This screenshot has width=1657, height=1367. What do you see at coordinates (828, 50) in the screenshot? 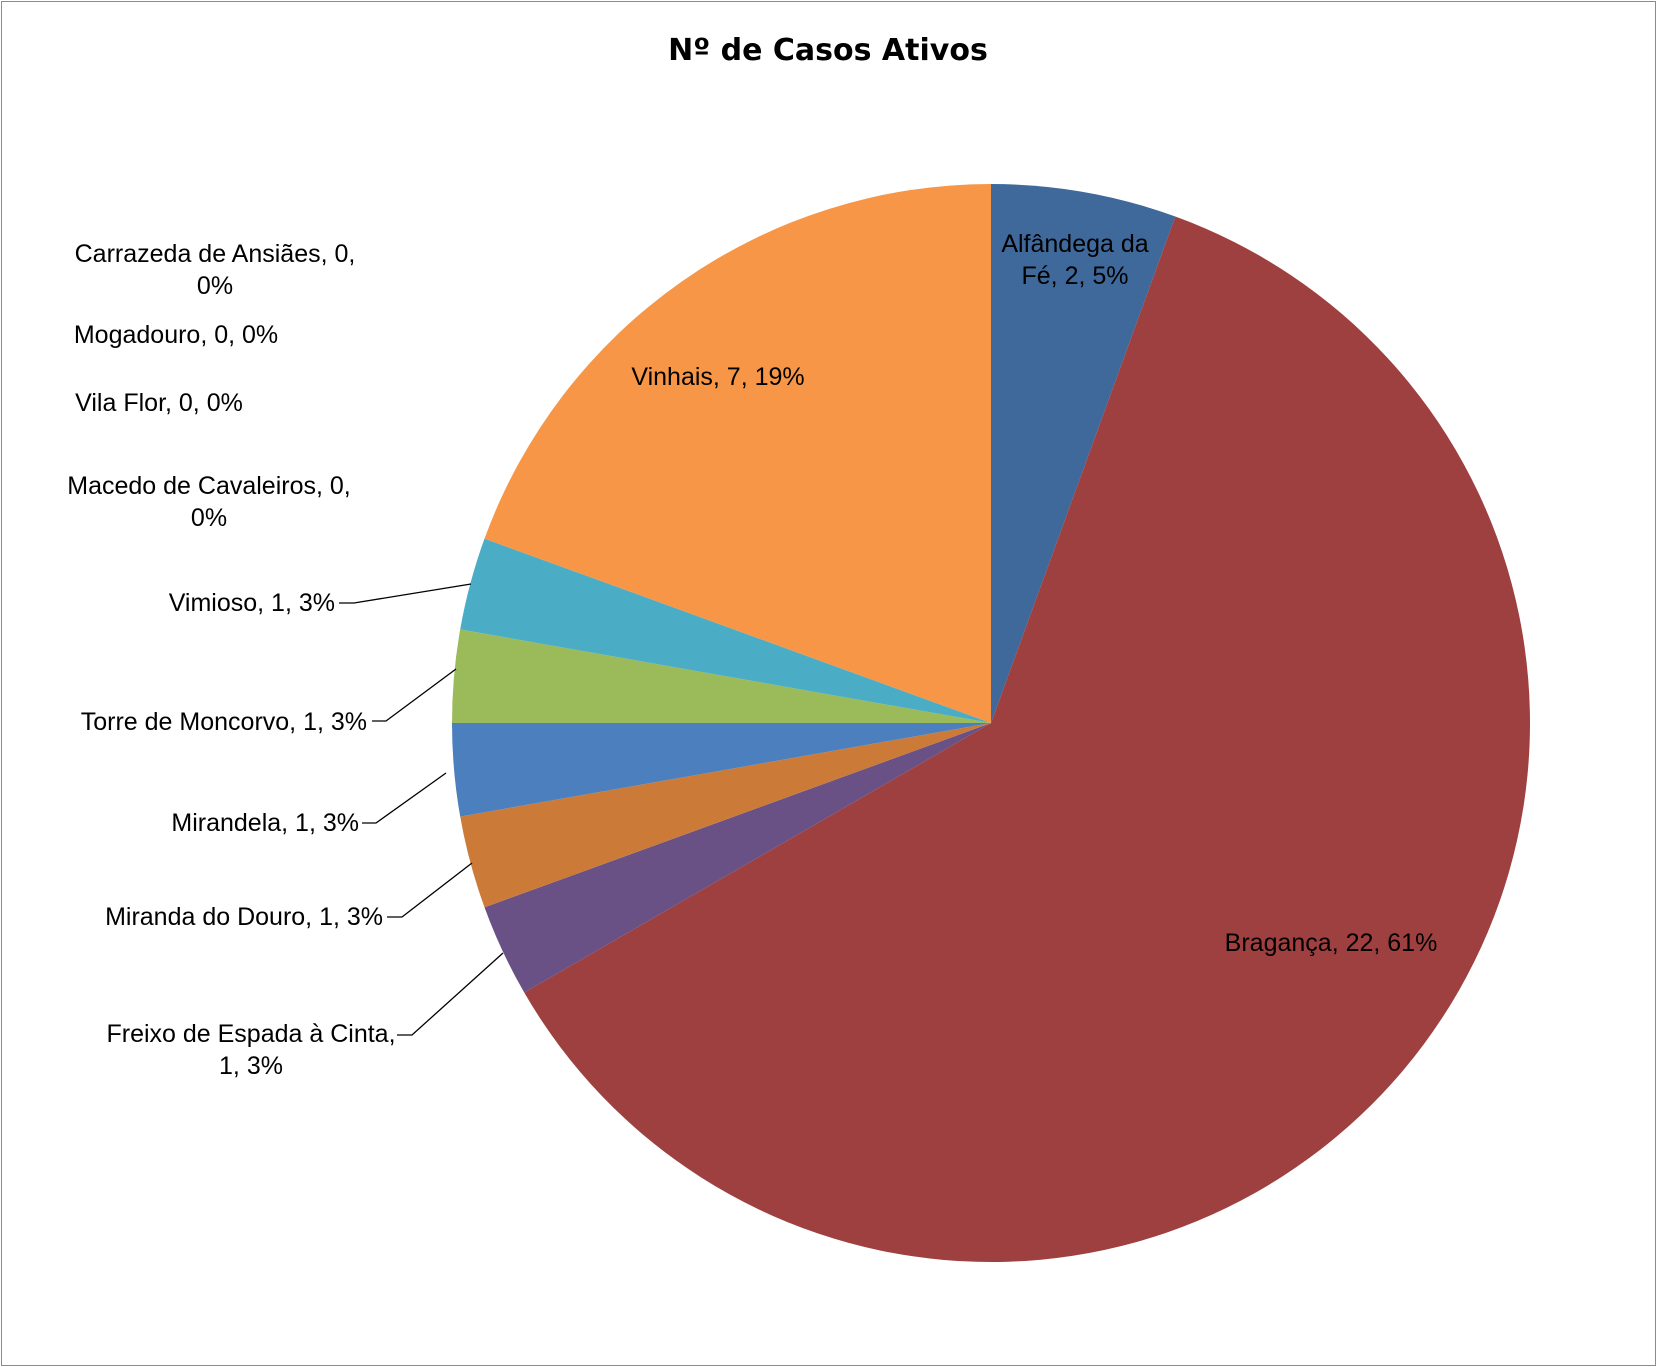
I see `chart-title: Nº de Casos Ativos` at bounding box center [828, 50].